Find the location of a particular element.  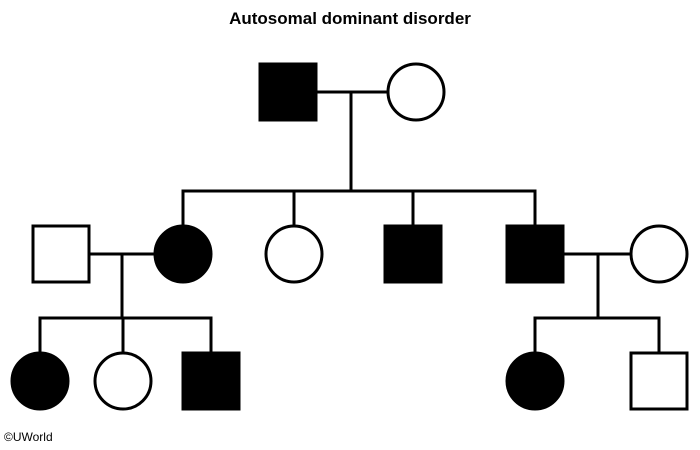

diagram-title: Autosomal dominant disorder is located at coordinates (350, 18).